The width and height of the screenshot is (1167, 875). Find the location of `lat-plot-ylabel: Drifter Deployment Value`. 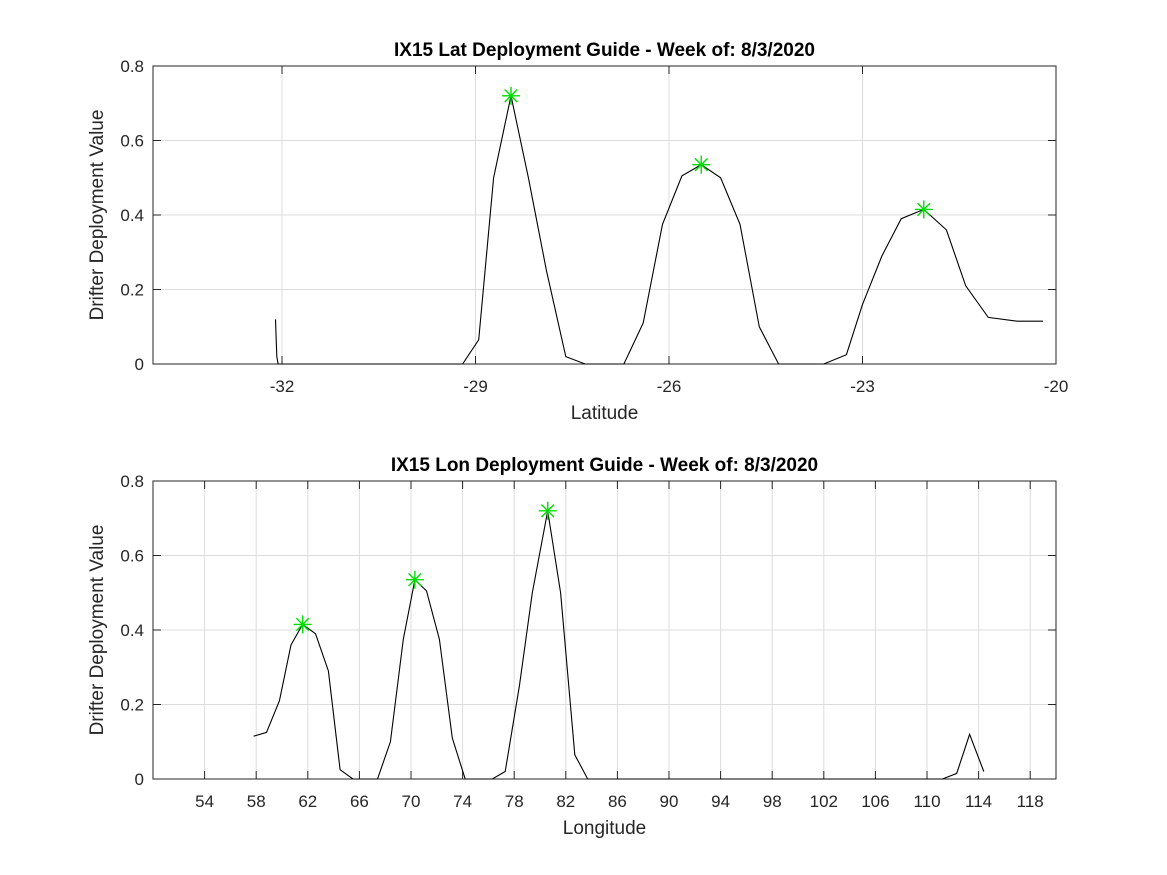

lat-plot-ylabel: Drifter Deployment Value is located at coordinates (97, 215).